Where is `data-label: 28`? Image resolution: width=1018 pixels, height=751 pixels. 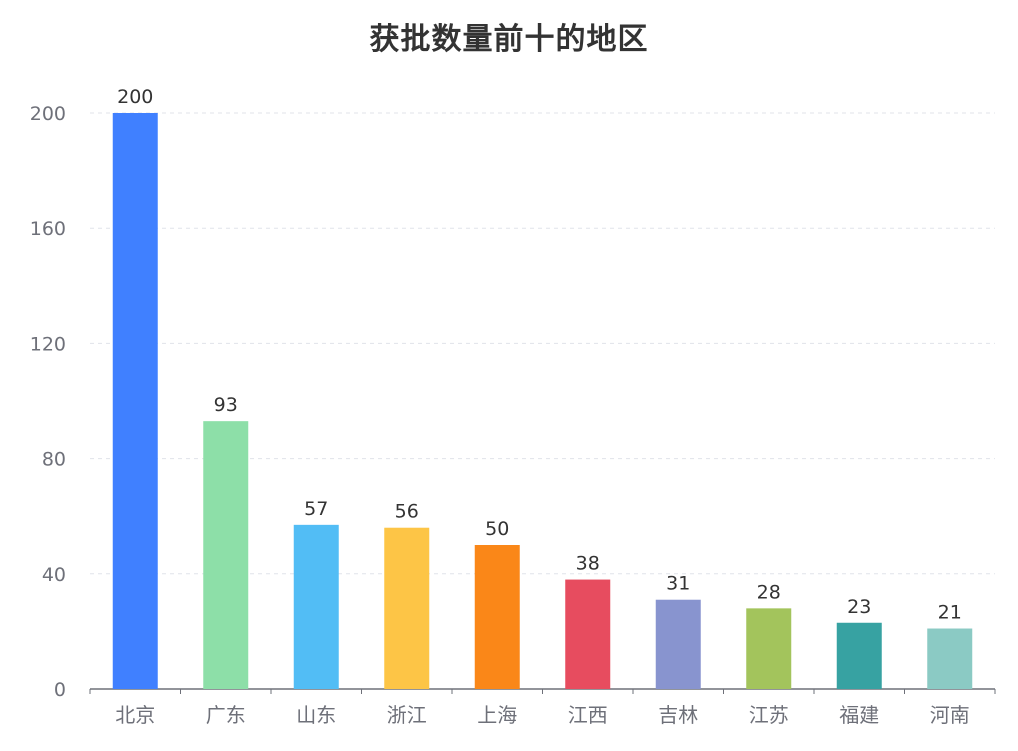 data-label: 28 is located at coordinates (769, 592).